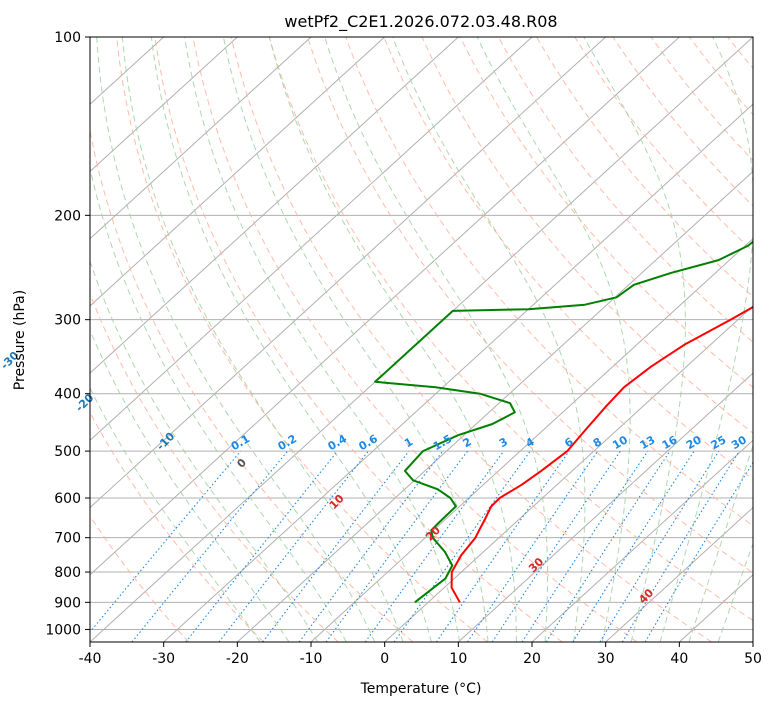 The image size is (775, 712). I want to click on y-tick-label: 900, so click(67, 603).